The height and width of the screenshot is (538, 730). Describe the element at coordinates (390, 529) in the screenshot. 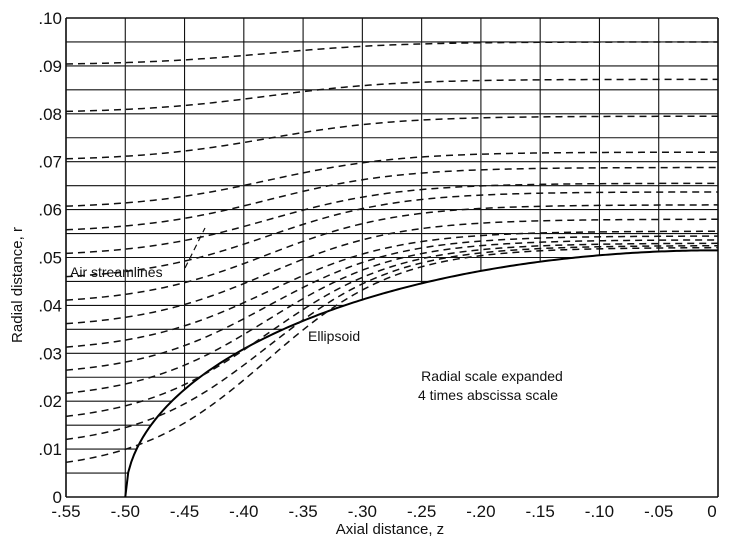

I see `x-axis-label: Axial distance, z` at that location.